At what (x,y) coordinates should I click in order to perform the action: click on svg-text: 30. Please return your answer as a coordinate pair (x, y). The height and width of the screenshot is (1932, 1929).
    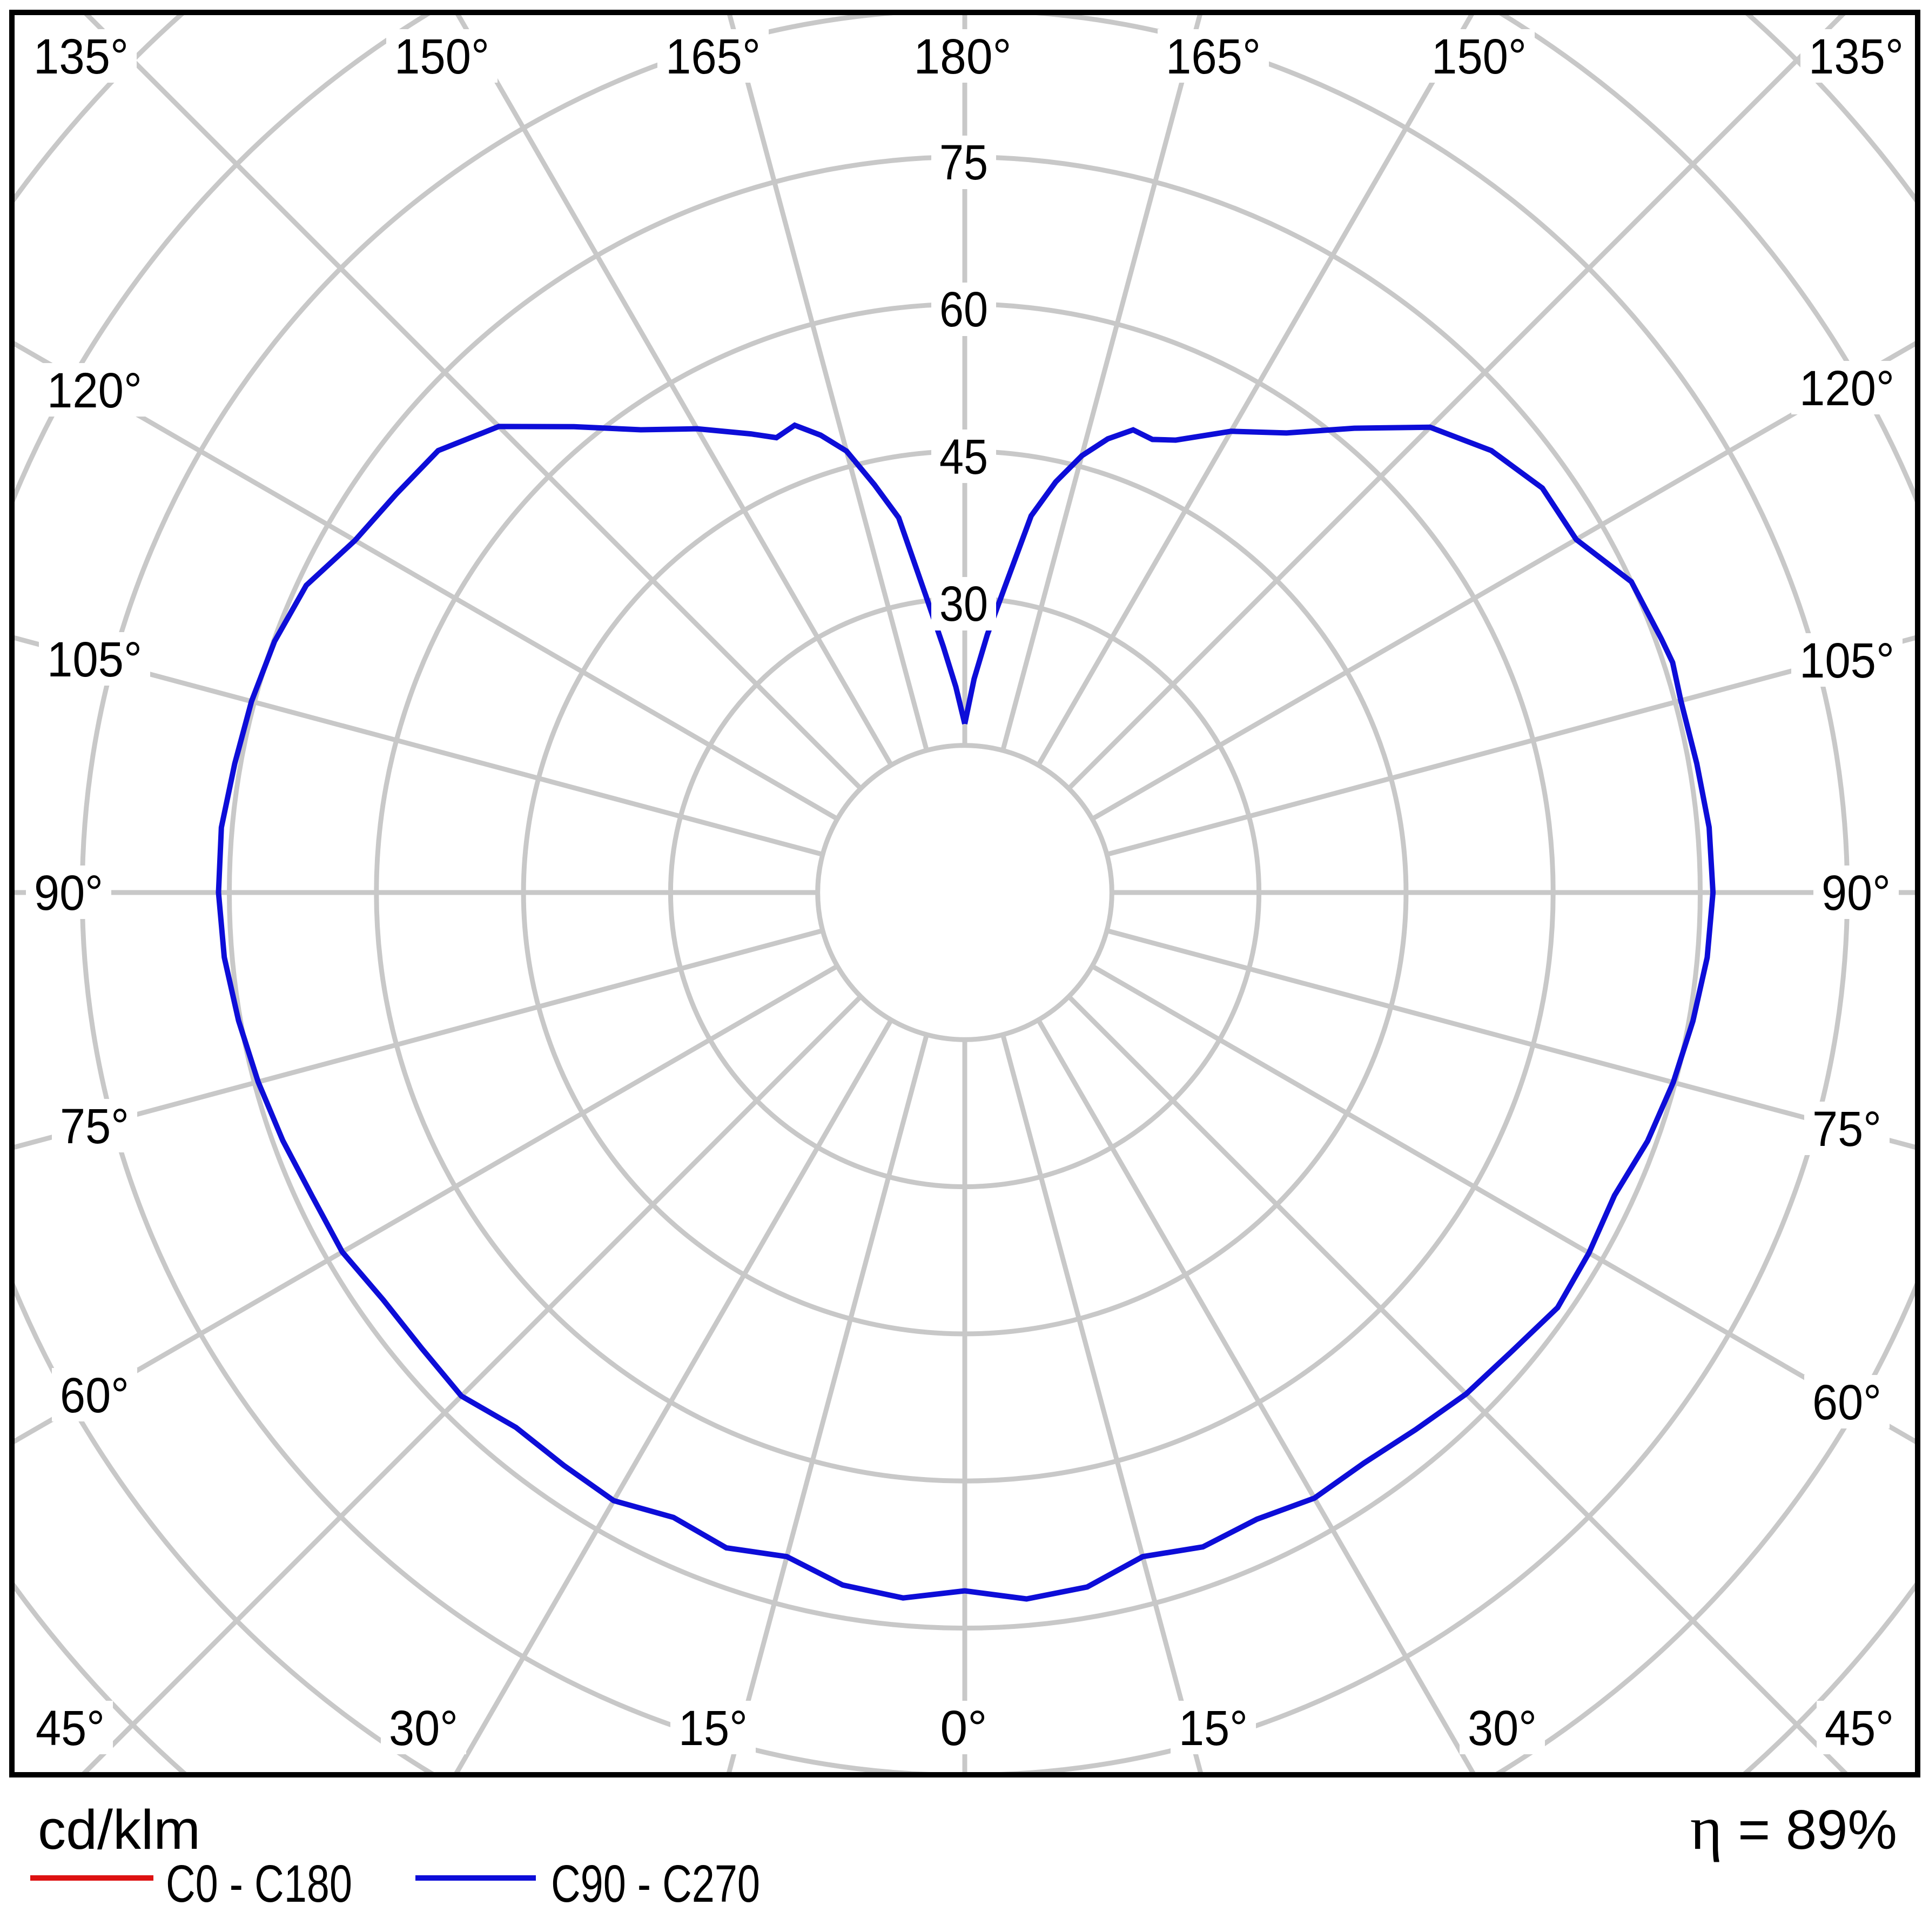
    Looking at the image, I should click on (964, 604).